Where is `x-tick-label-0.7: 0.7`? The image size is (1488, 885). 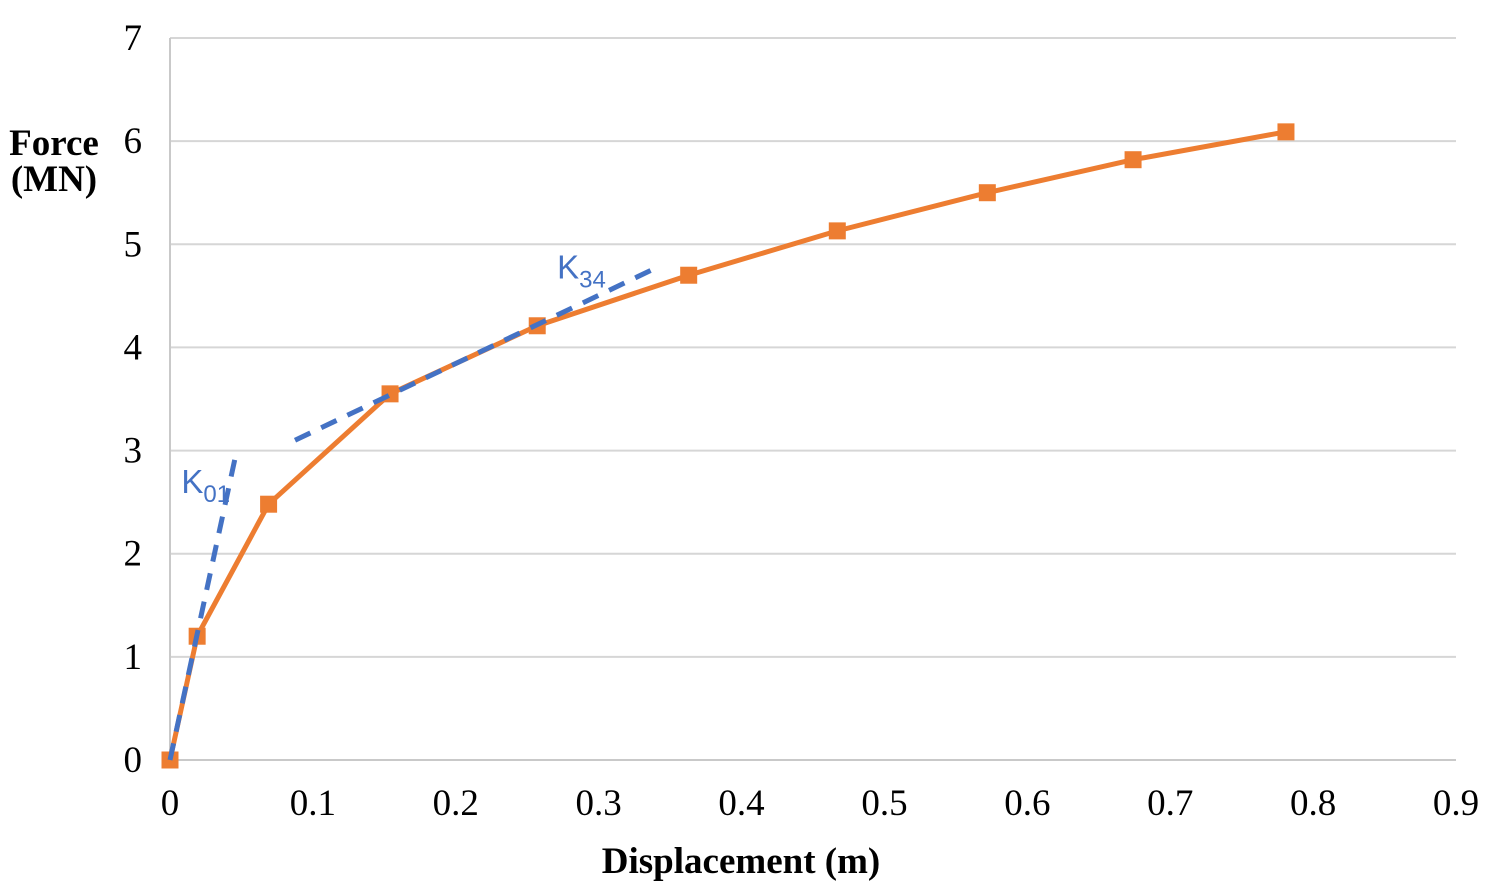 x-tick-label-0.7: 0.7 is located at coordinates (1170, 803).